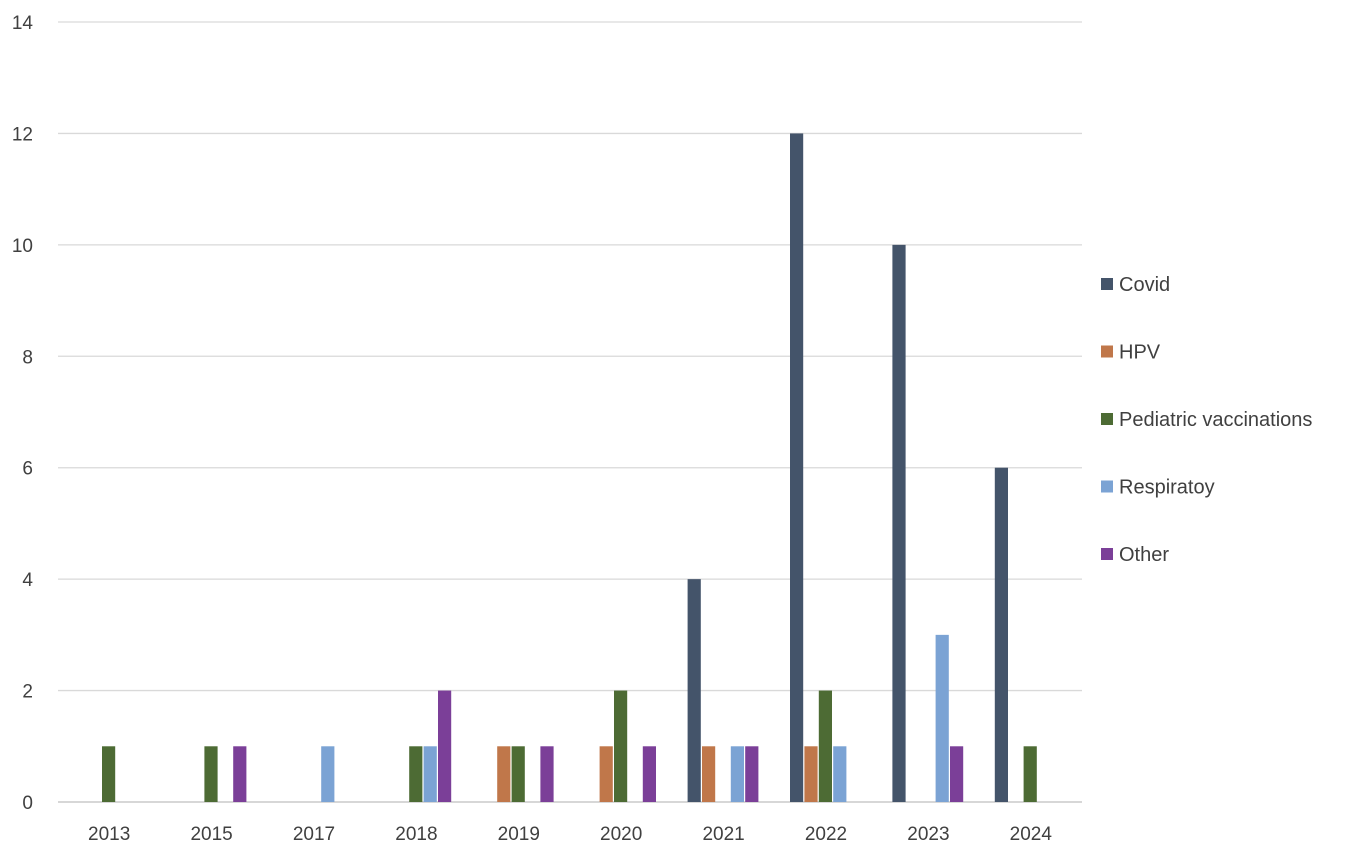  Describe the element at coordinates (445, 746) in the screenshot. I see `bar-other-2018` at that location.